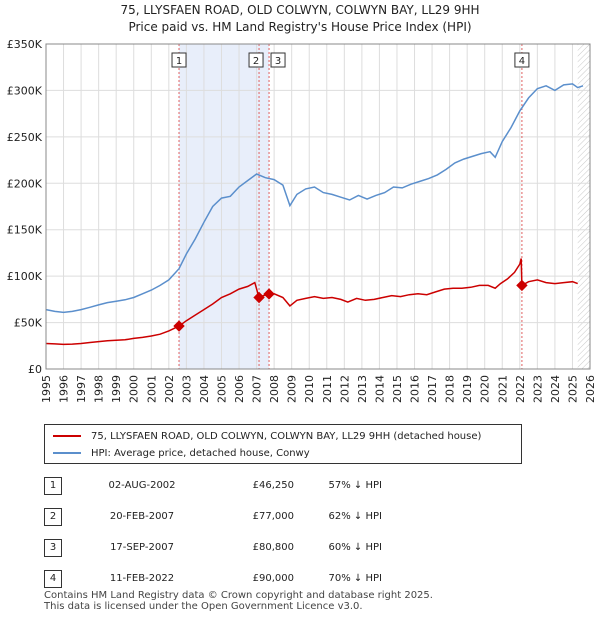 The image size is (600, 620). I want to click on sale-date: 02-AUG-2002, so click(142, 485).